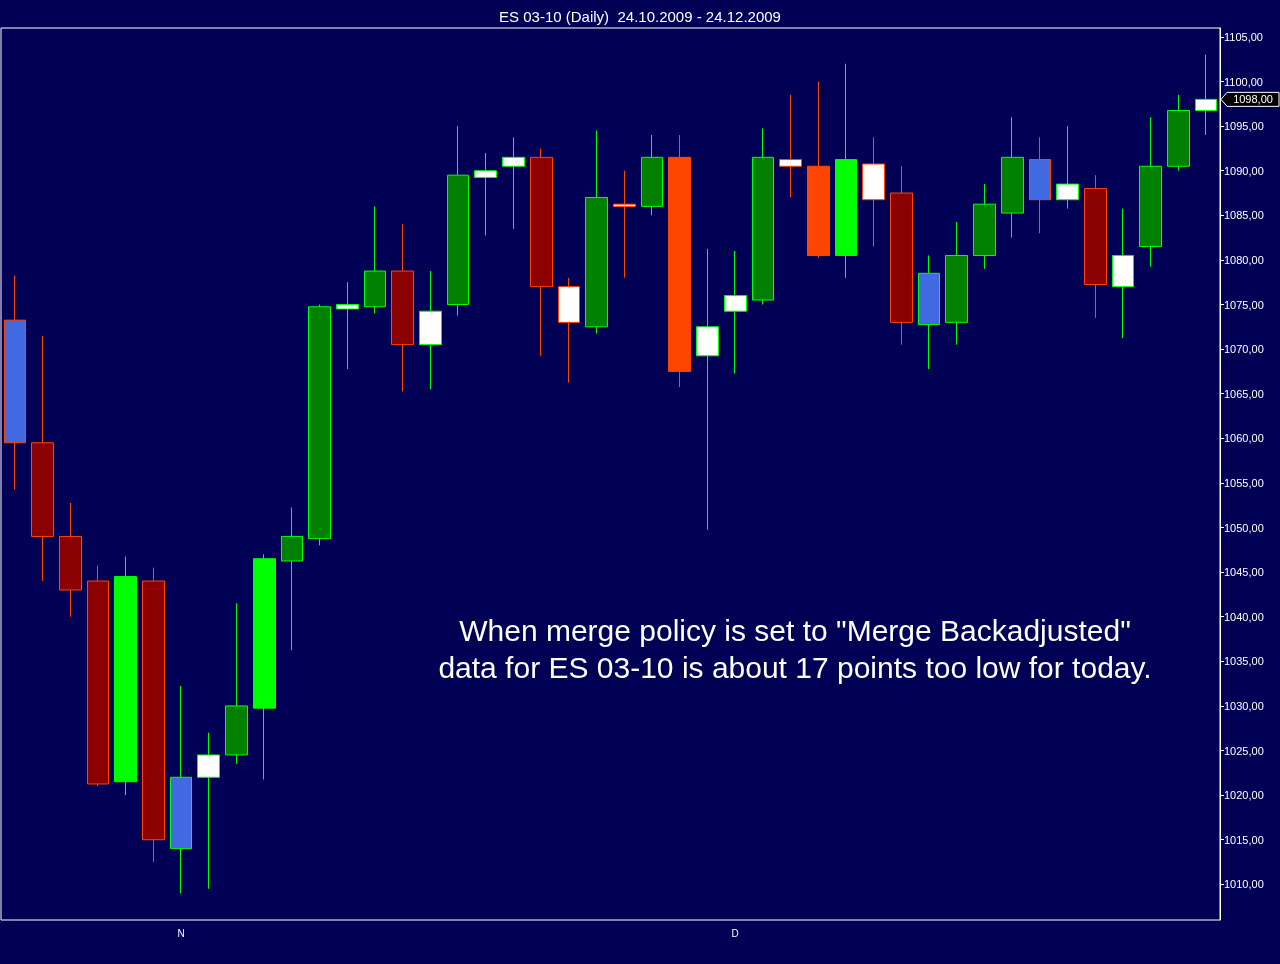  Describe the element at coordinates (1244, 572) in the screenshot. I see `y-tick-label: 1045,00` at that location.